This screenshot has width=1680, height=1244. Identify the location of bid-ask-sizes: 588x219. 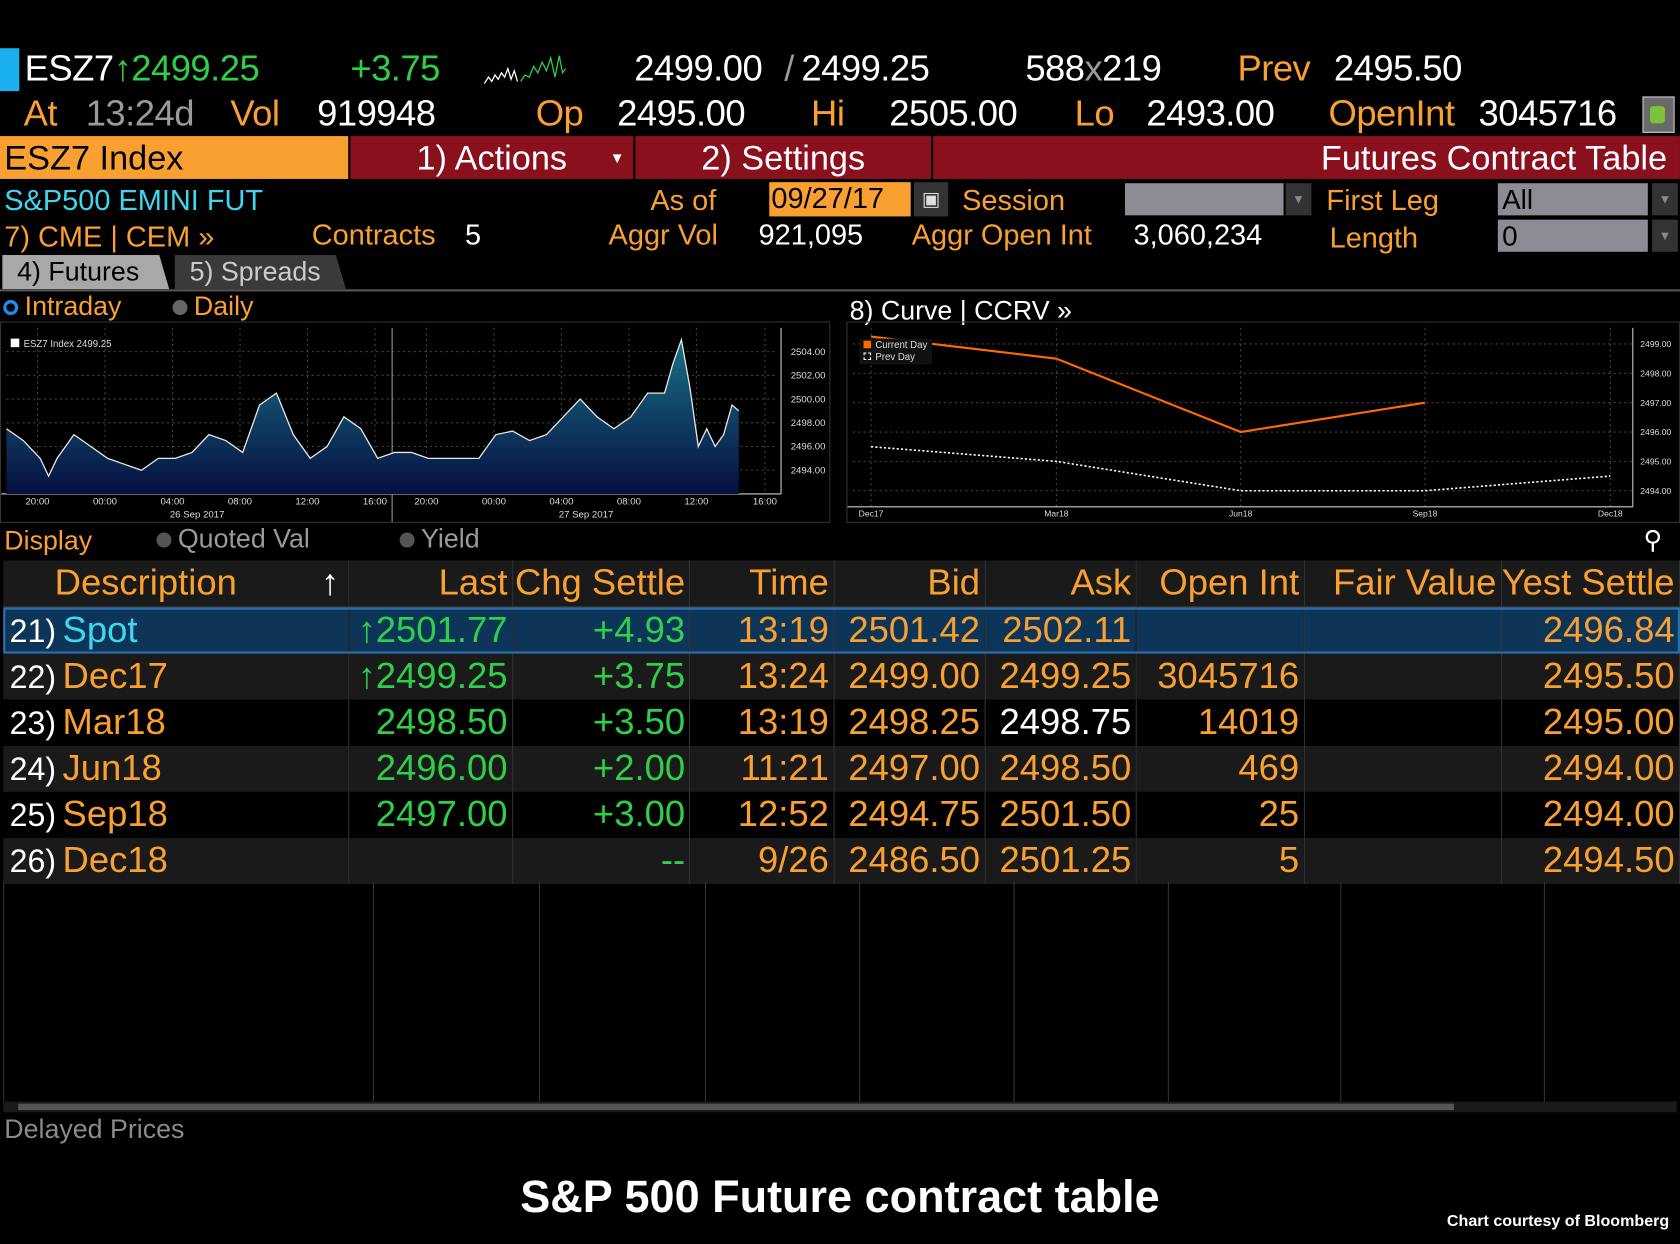
(1093, 68).